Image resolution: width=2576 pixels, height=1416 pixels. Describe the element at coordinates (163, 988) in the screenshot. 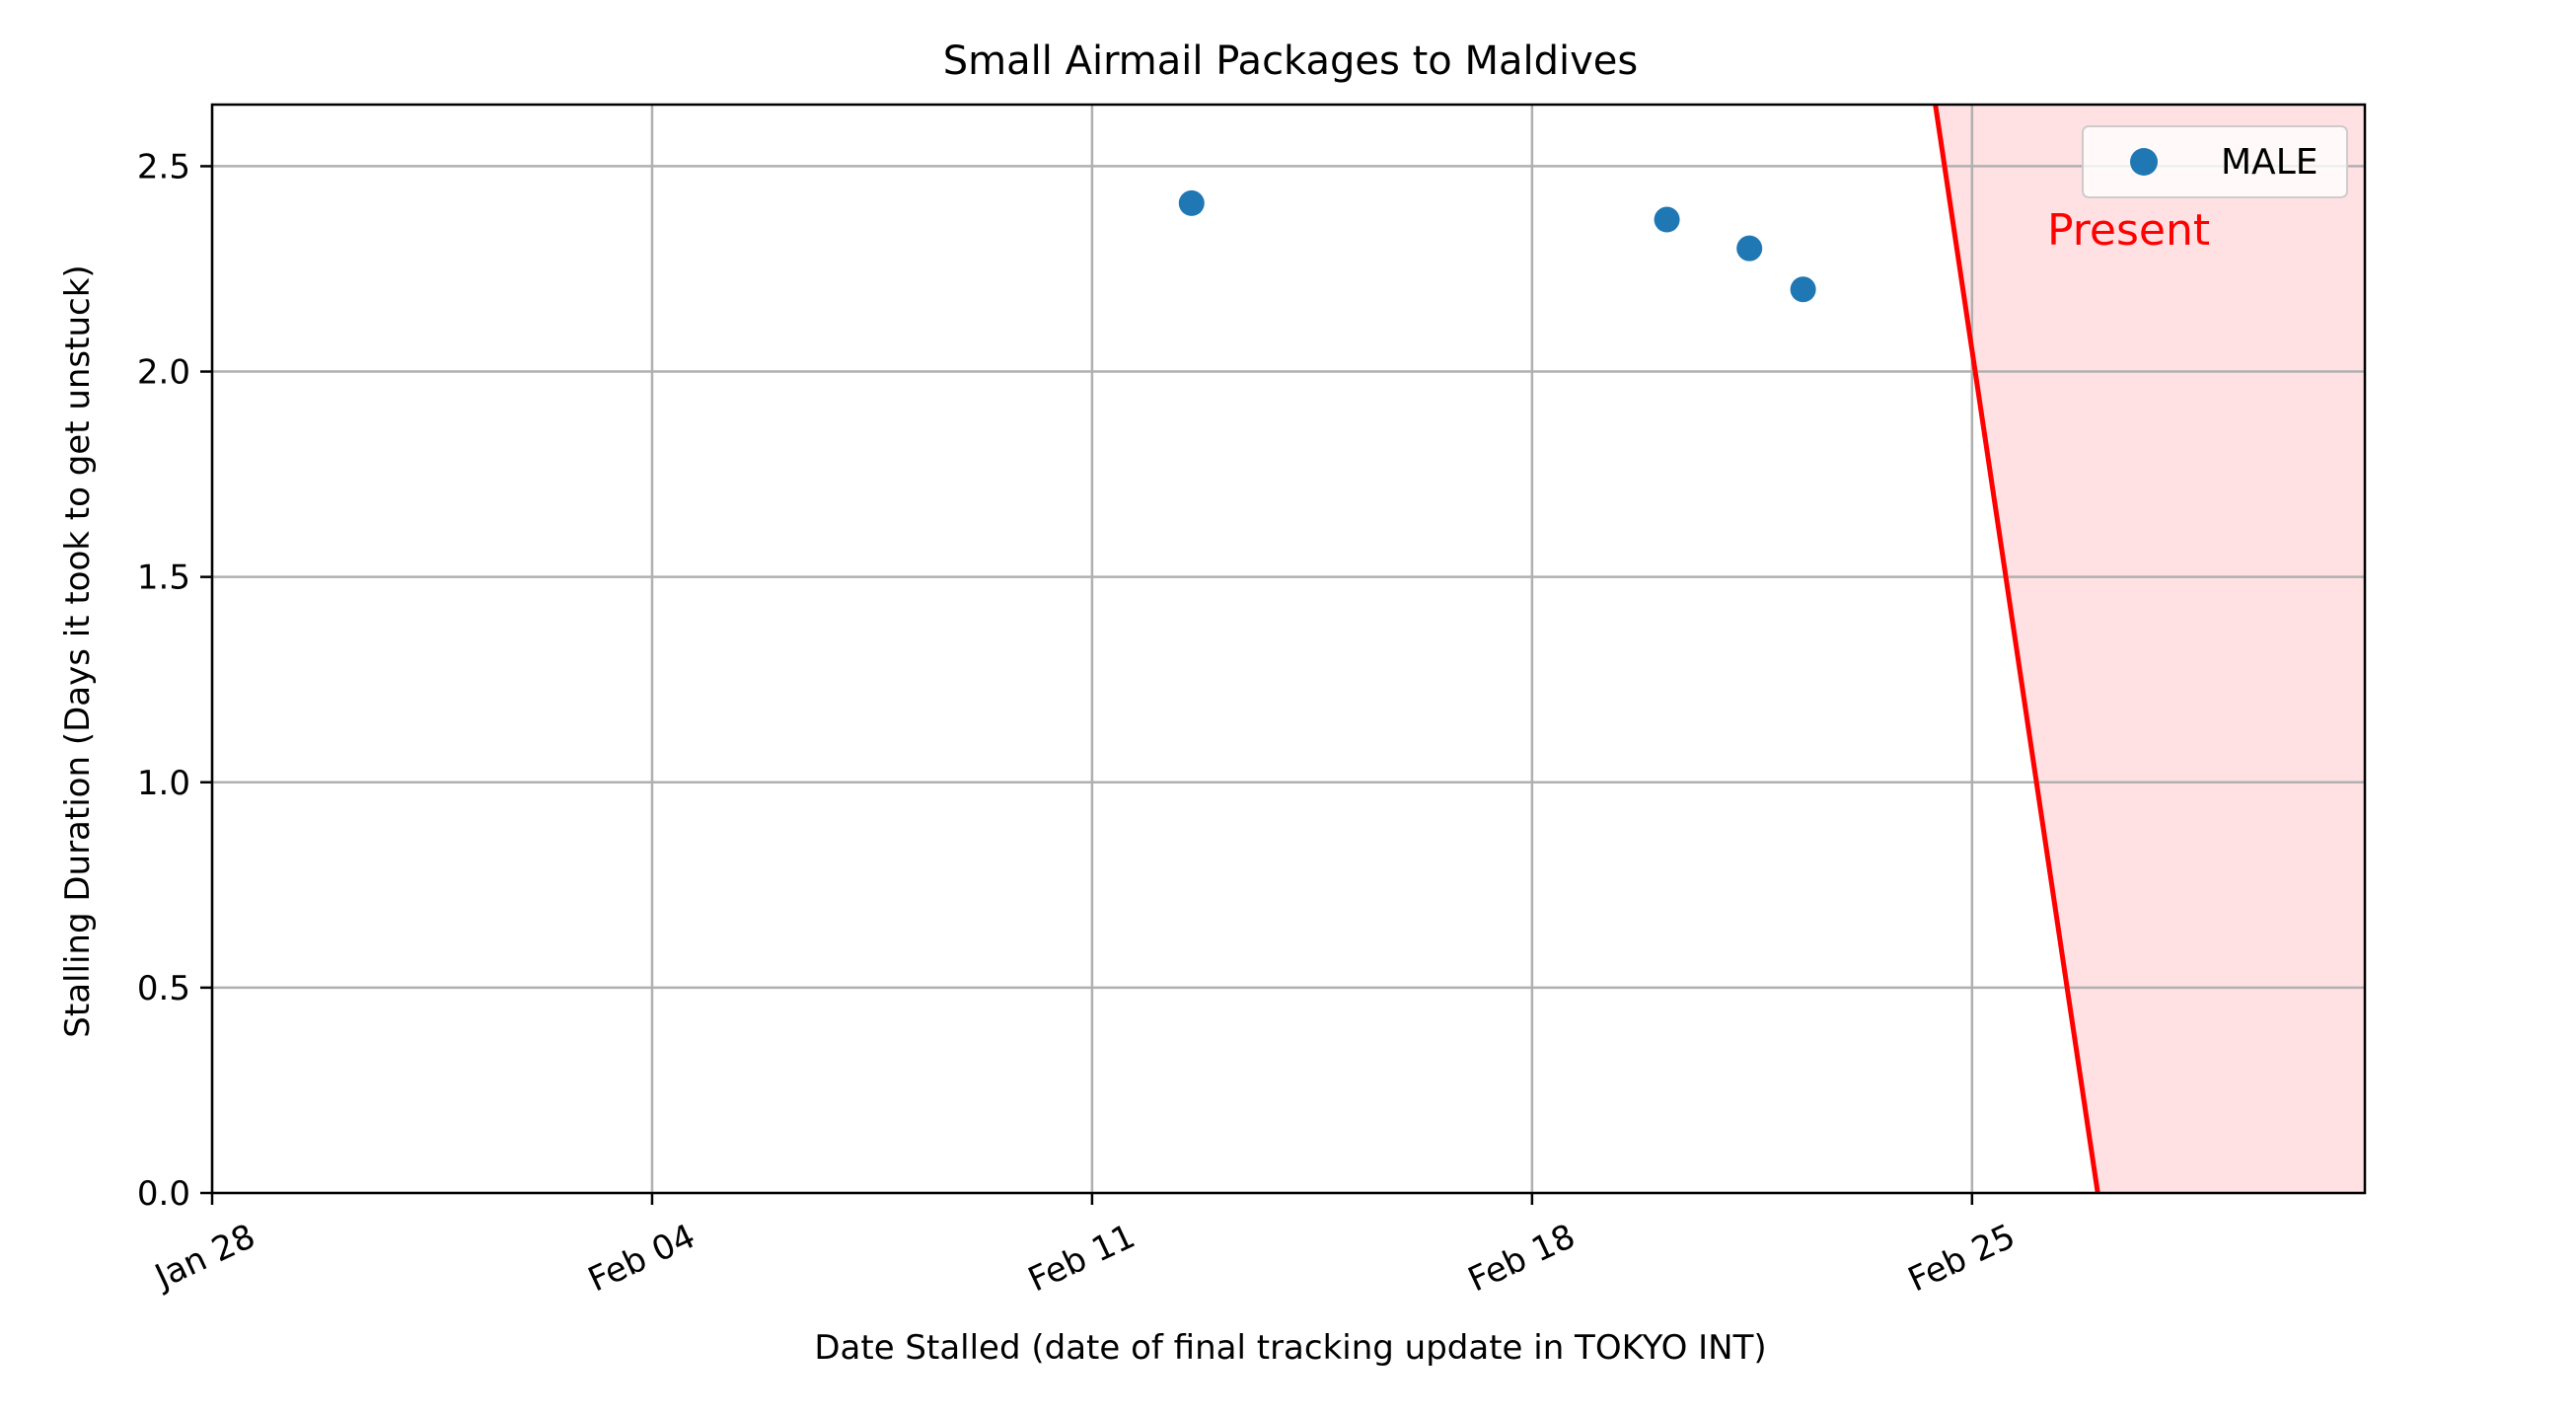

I see `y-tick-label: 0.5` at that location.